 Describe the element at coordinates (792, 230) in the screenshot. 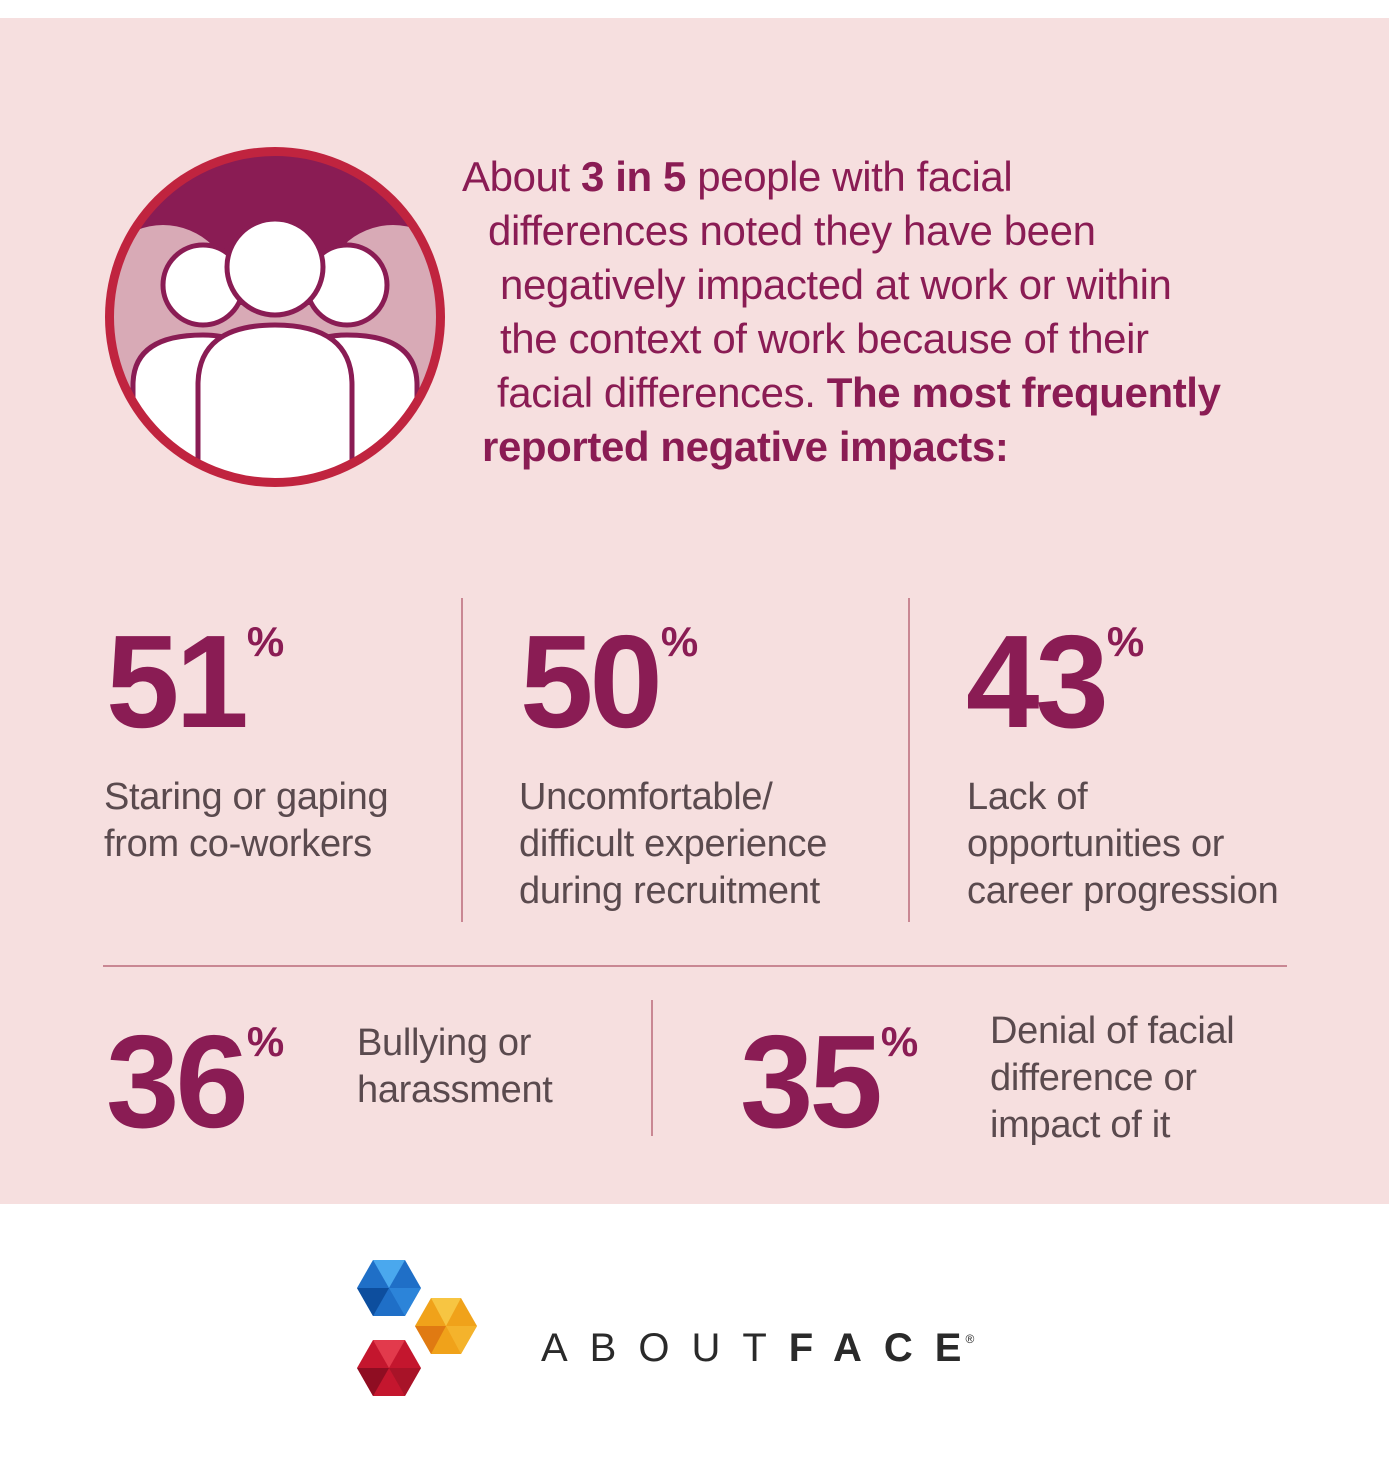

I see `intro-line: differences noted they have been` at that location.